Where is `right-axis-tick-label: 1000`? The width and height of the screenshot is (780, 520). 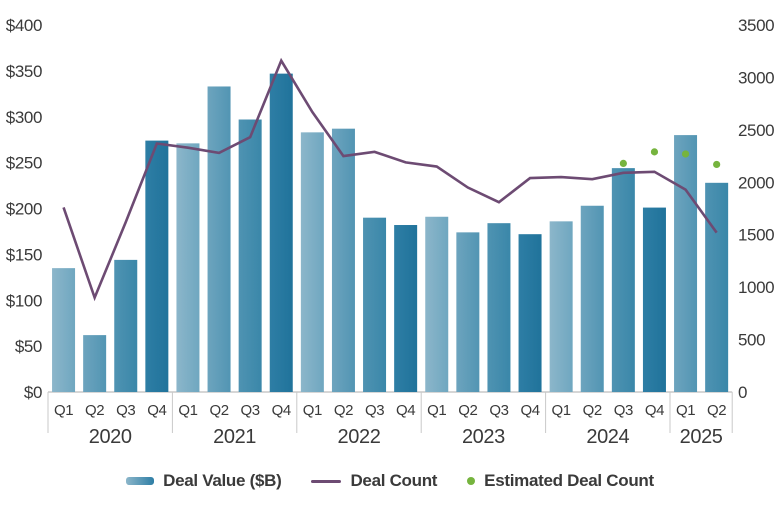
right-axis-tick-label: 1000 is located at coordinates (756, 287).